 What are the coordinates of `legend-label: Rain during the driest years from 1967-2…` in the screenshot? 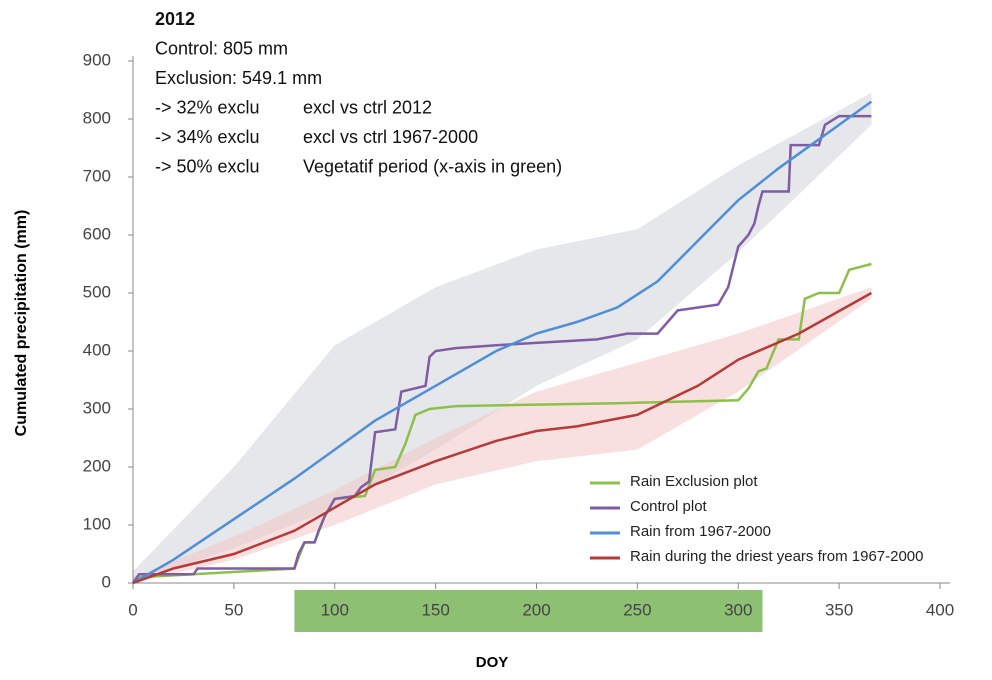 It's located at (777, 556).